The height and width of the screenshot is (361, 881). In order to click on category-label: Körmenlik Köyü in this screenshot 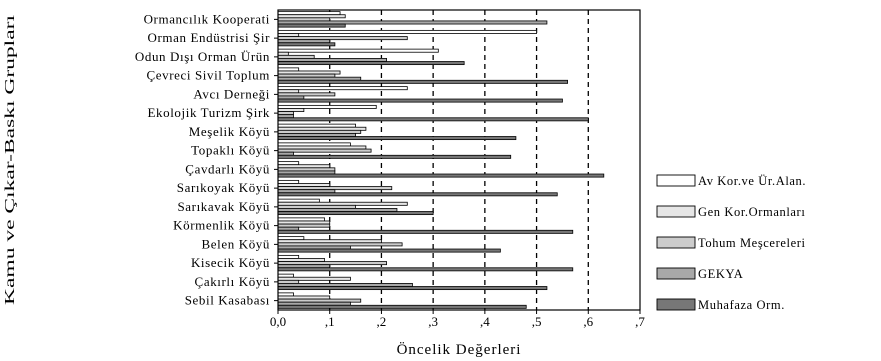, I will do `click(221, 225)`.